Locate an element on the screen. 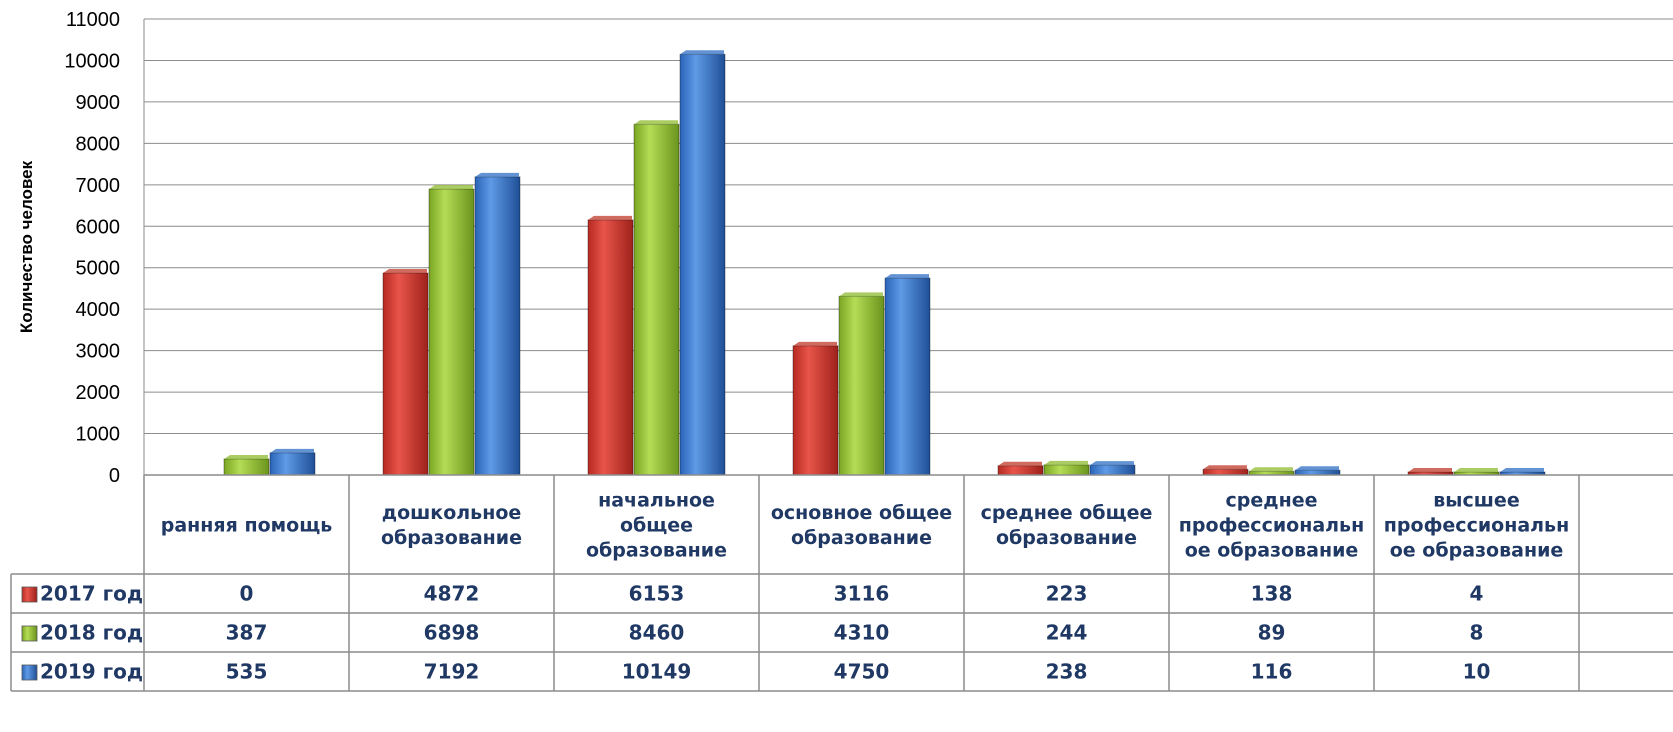 The width and height of the screenshot is (1673, 732). x-category-label: начальное is located at coordinates (656, 501).